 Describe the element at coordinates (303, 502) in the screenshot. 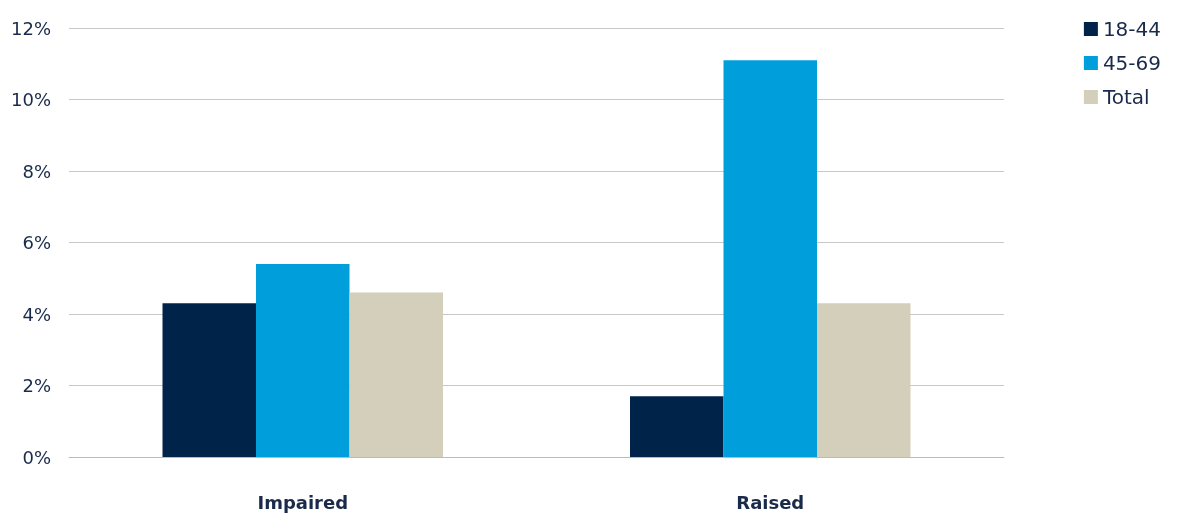

I see `x-tick-label: Impaired` at that location.